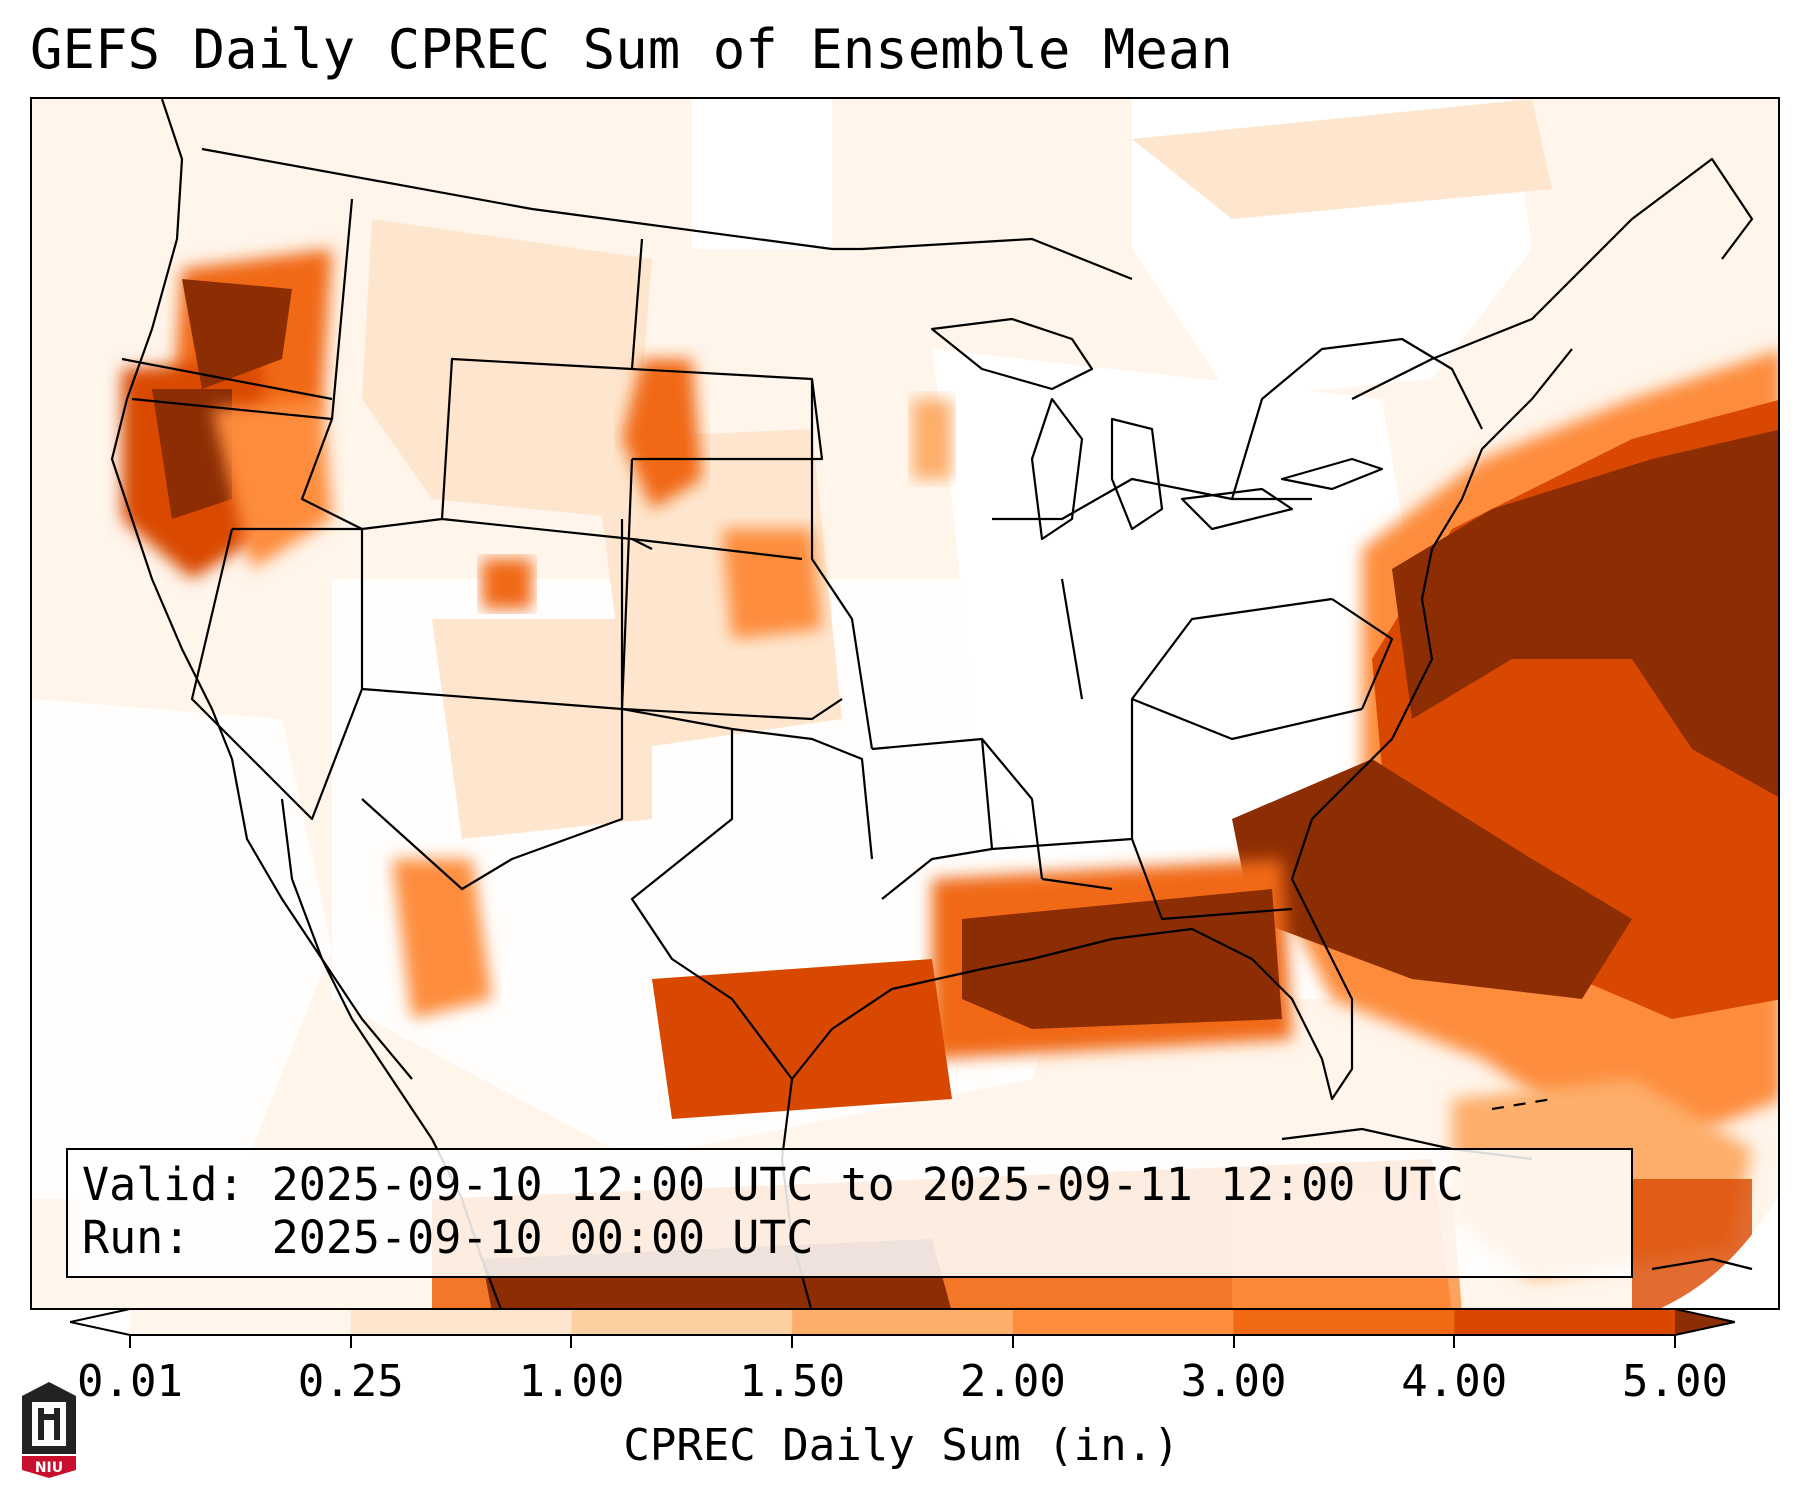 Image resolution: width=1803 pixels, height=1500 pixels. I want to click on colorbar-label: CPREC Daily Sum (in.), so click(901, 1445).